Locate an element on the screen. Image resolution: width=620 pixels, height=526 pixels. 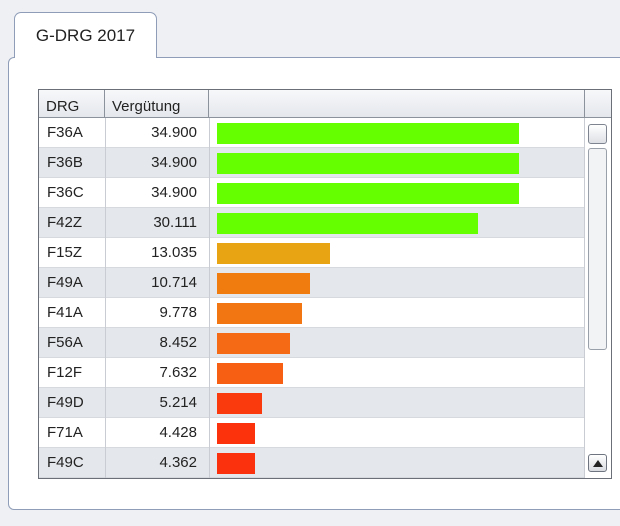
drg-code: F42Z is located at coordinates (65, 222).